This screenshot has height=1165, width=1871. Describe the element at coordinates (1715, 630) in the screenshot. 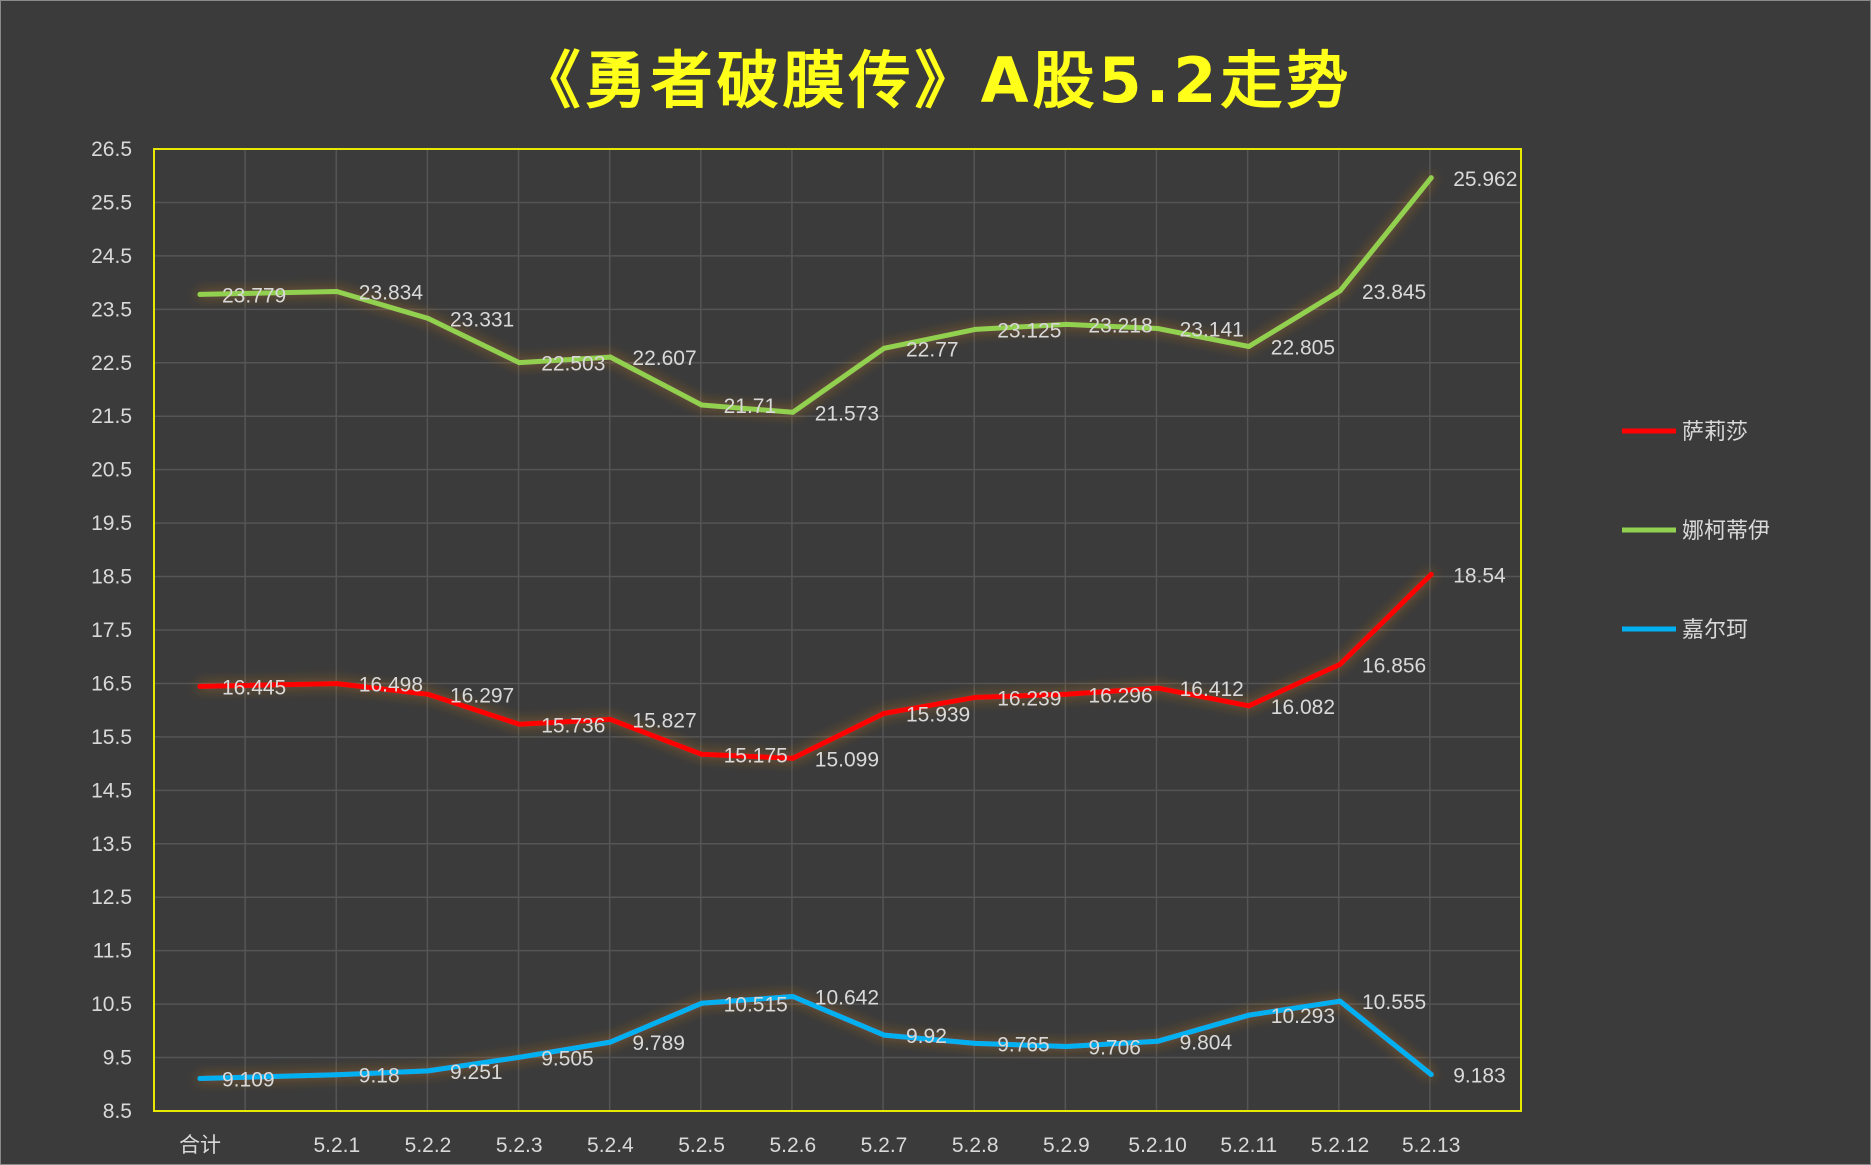

I see `legend-label: 嘉尔珂` at that location.